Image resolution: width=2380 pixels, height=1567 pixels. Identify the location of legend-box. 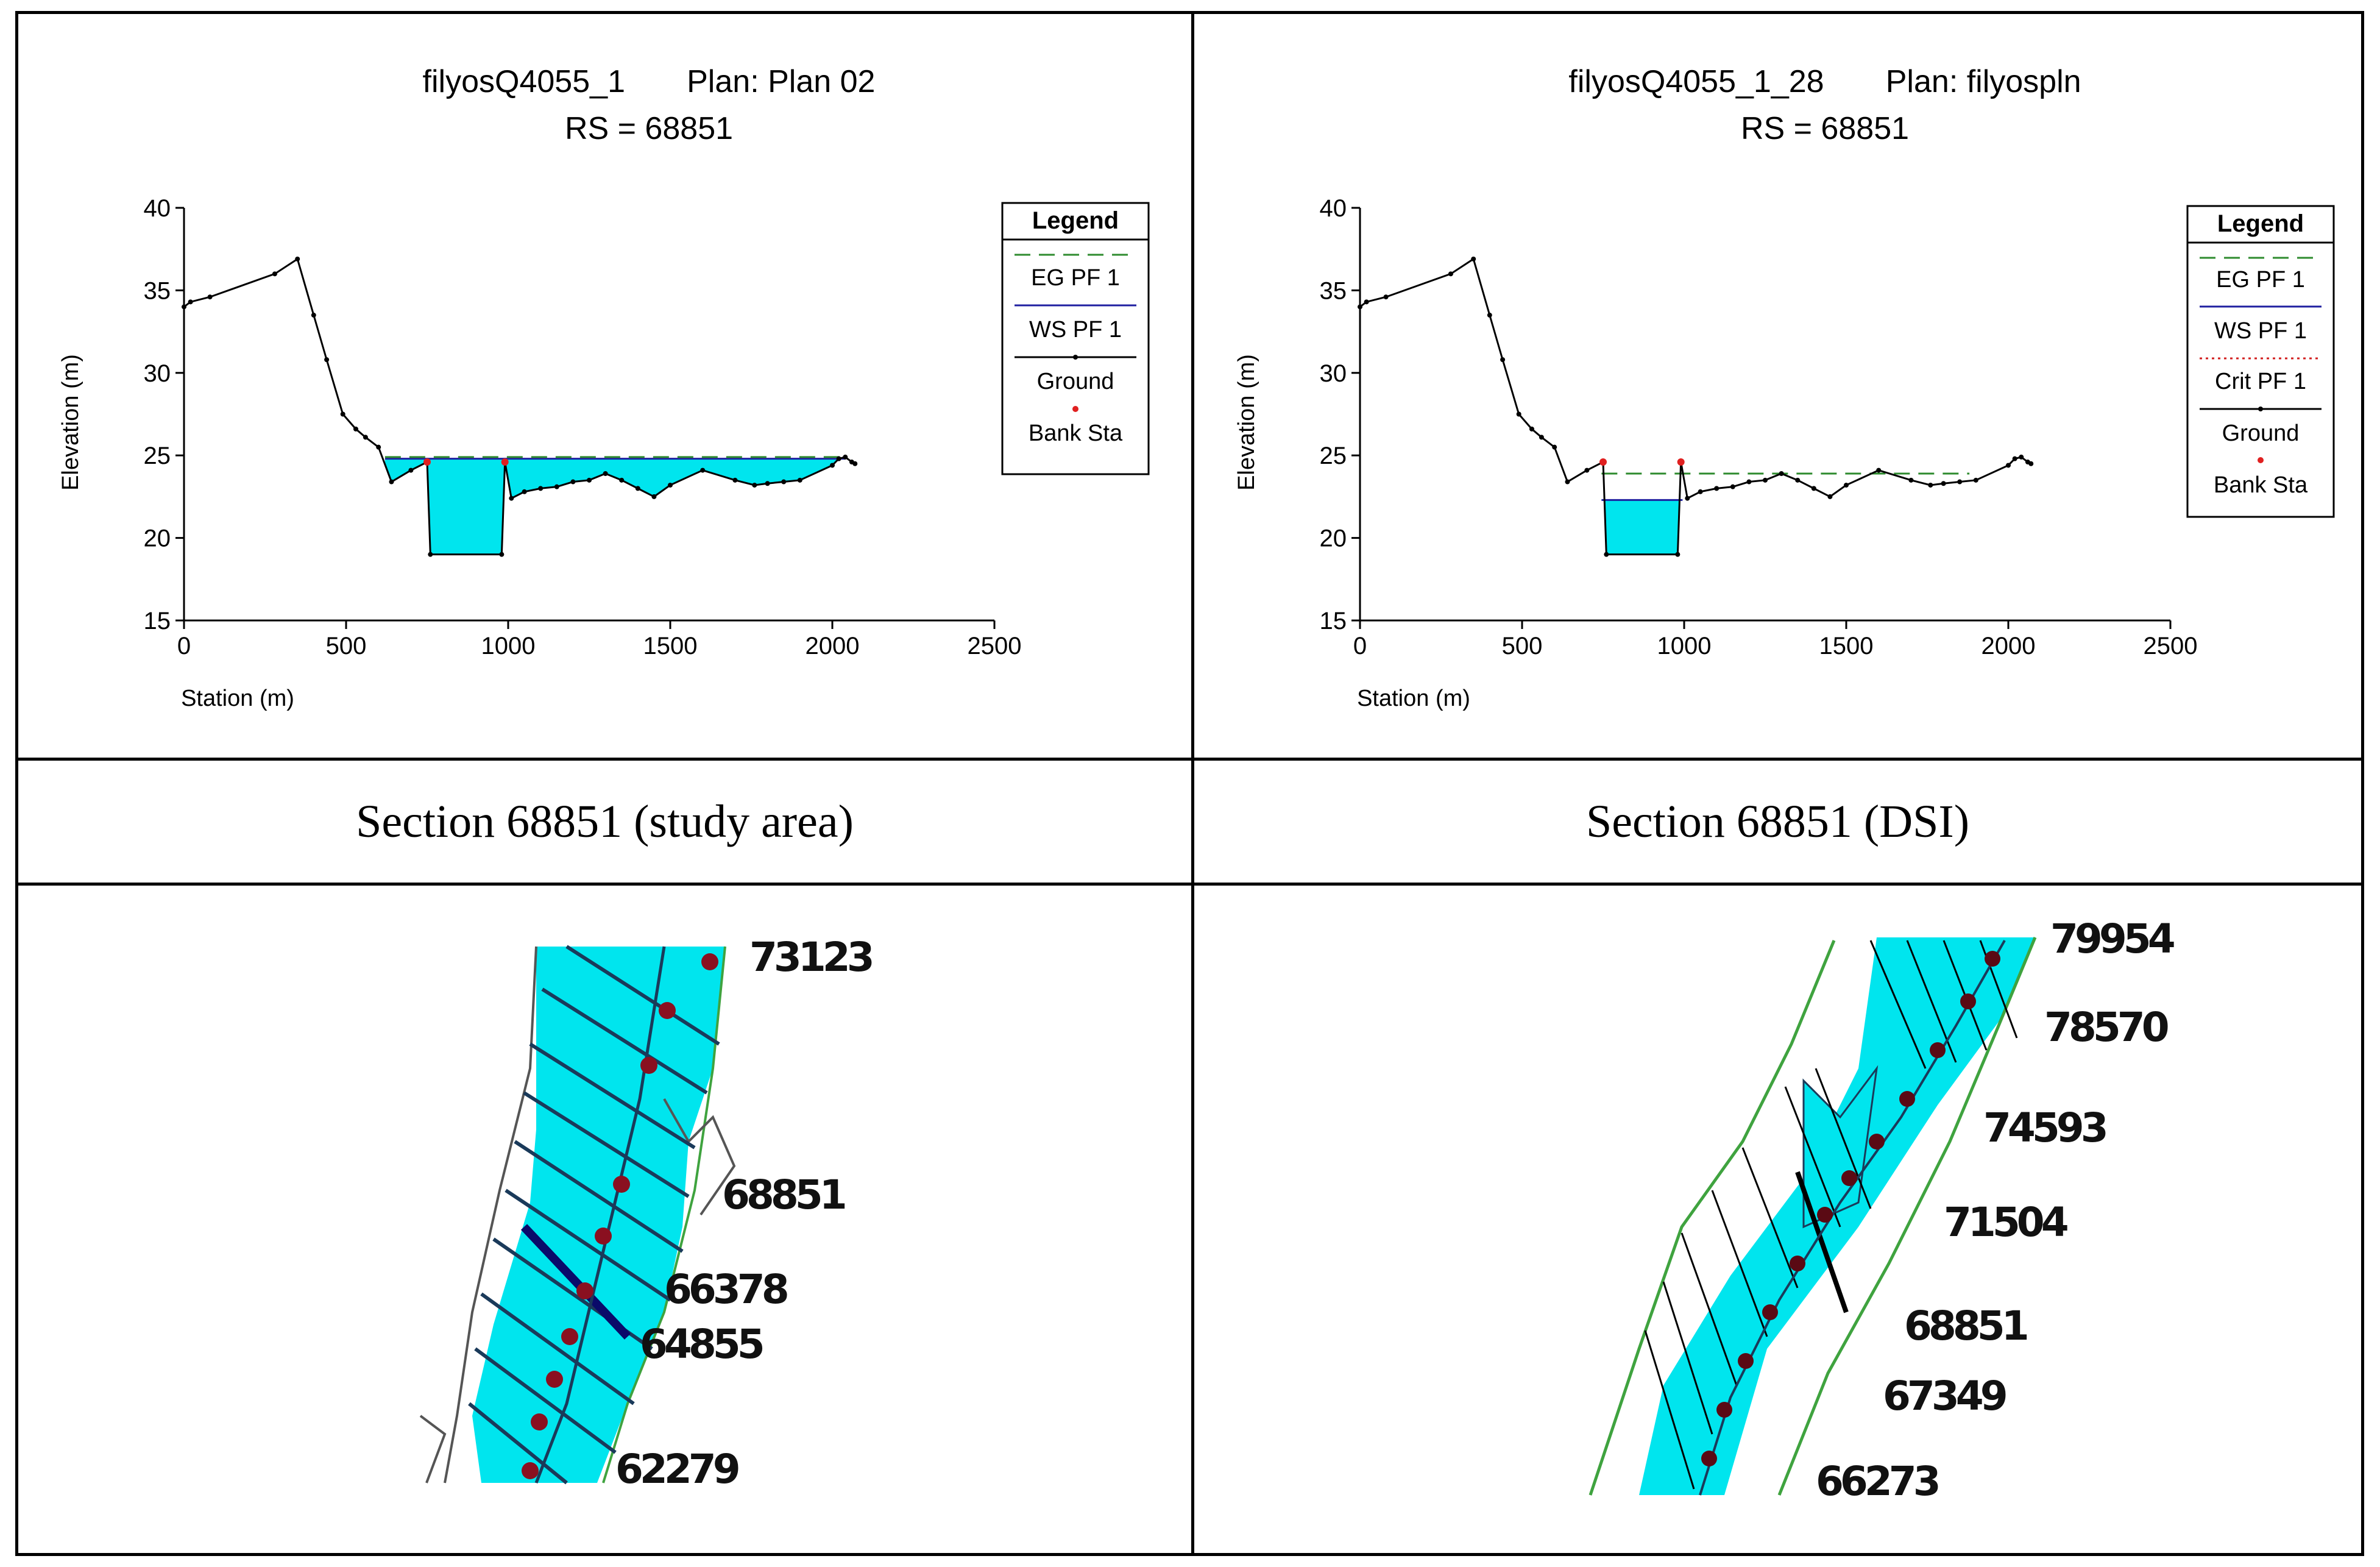
(2260, 361).